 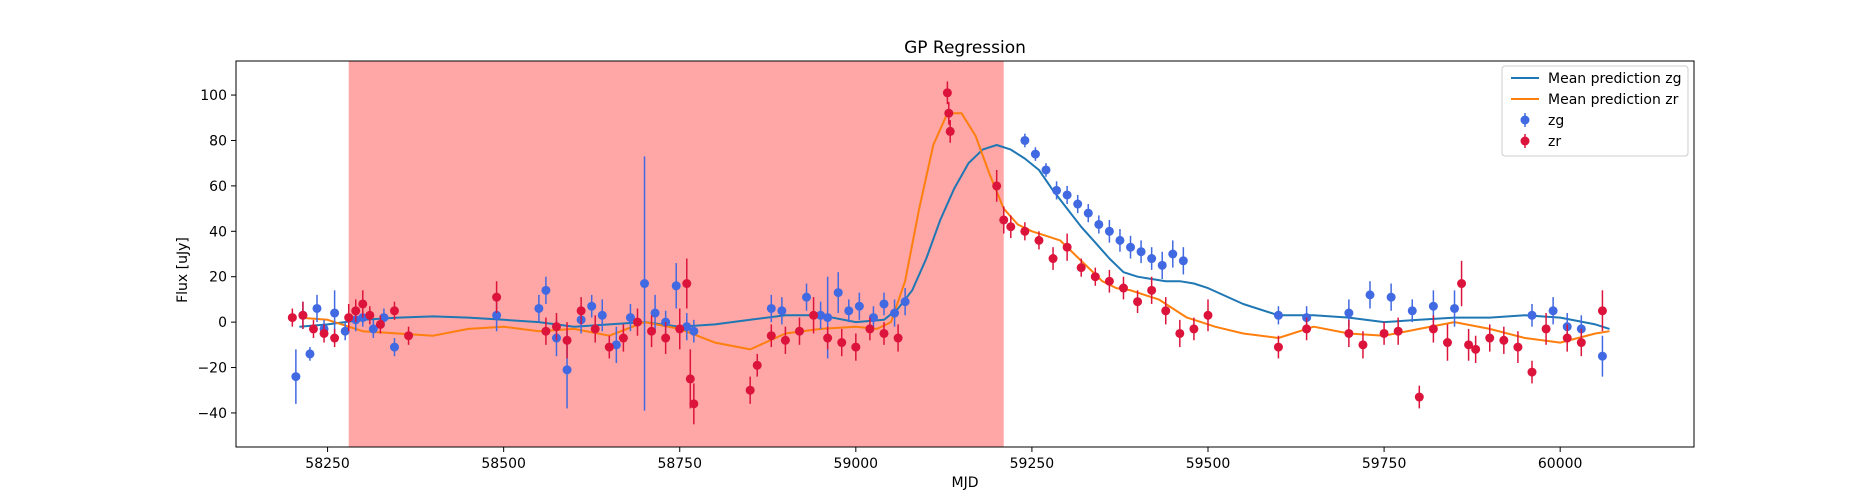 I want to click on x-tick-label: 60000, so click(x=1560, y=464).